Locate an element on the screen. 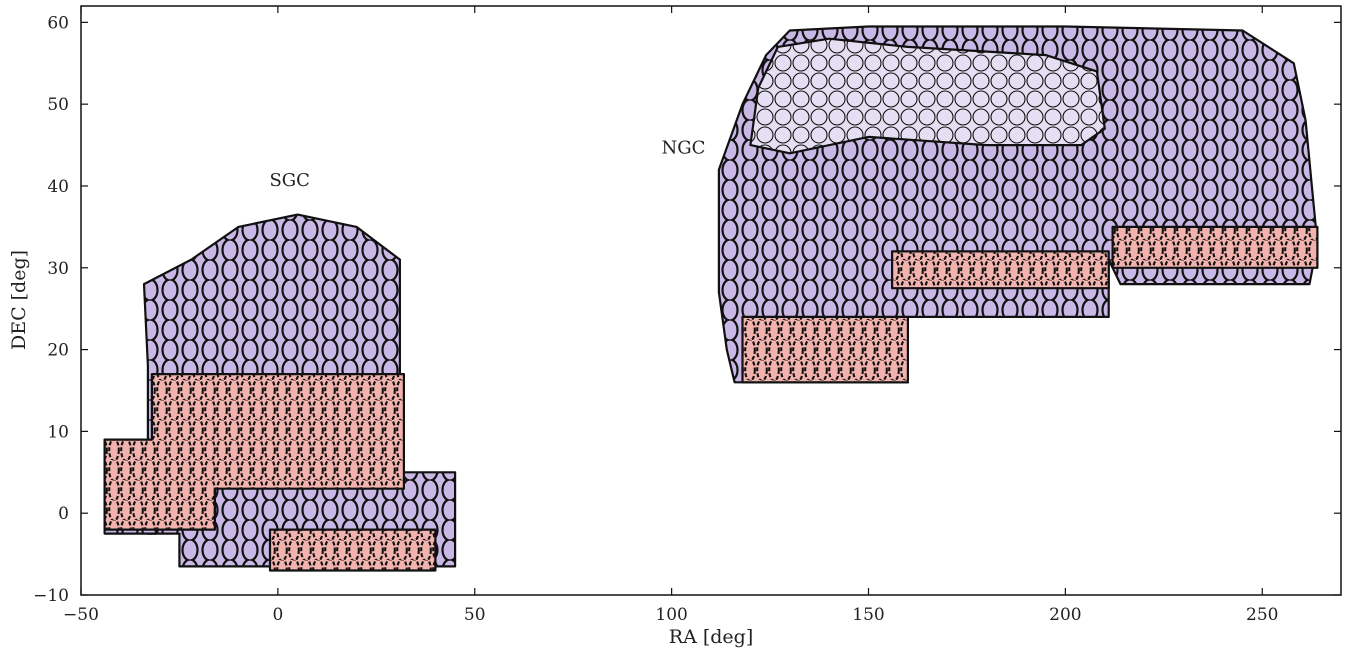  x-tick-label: 200 is located at coordinates (1065, 615).